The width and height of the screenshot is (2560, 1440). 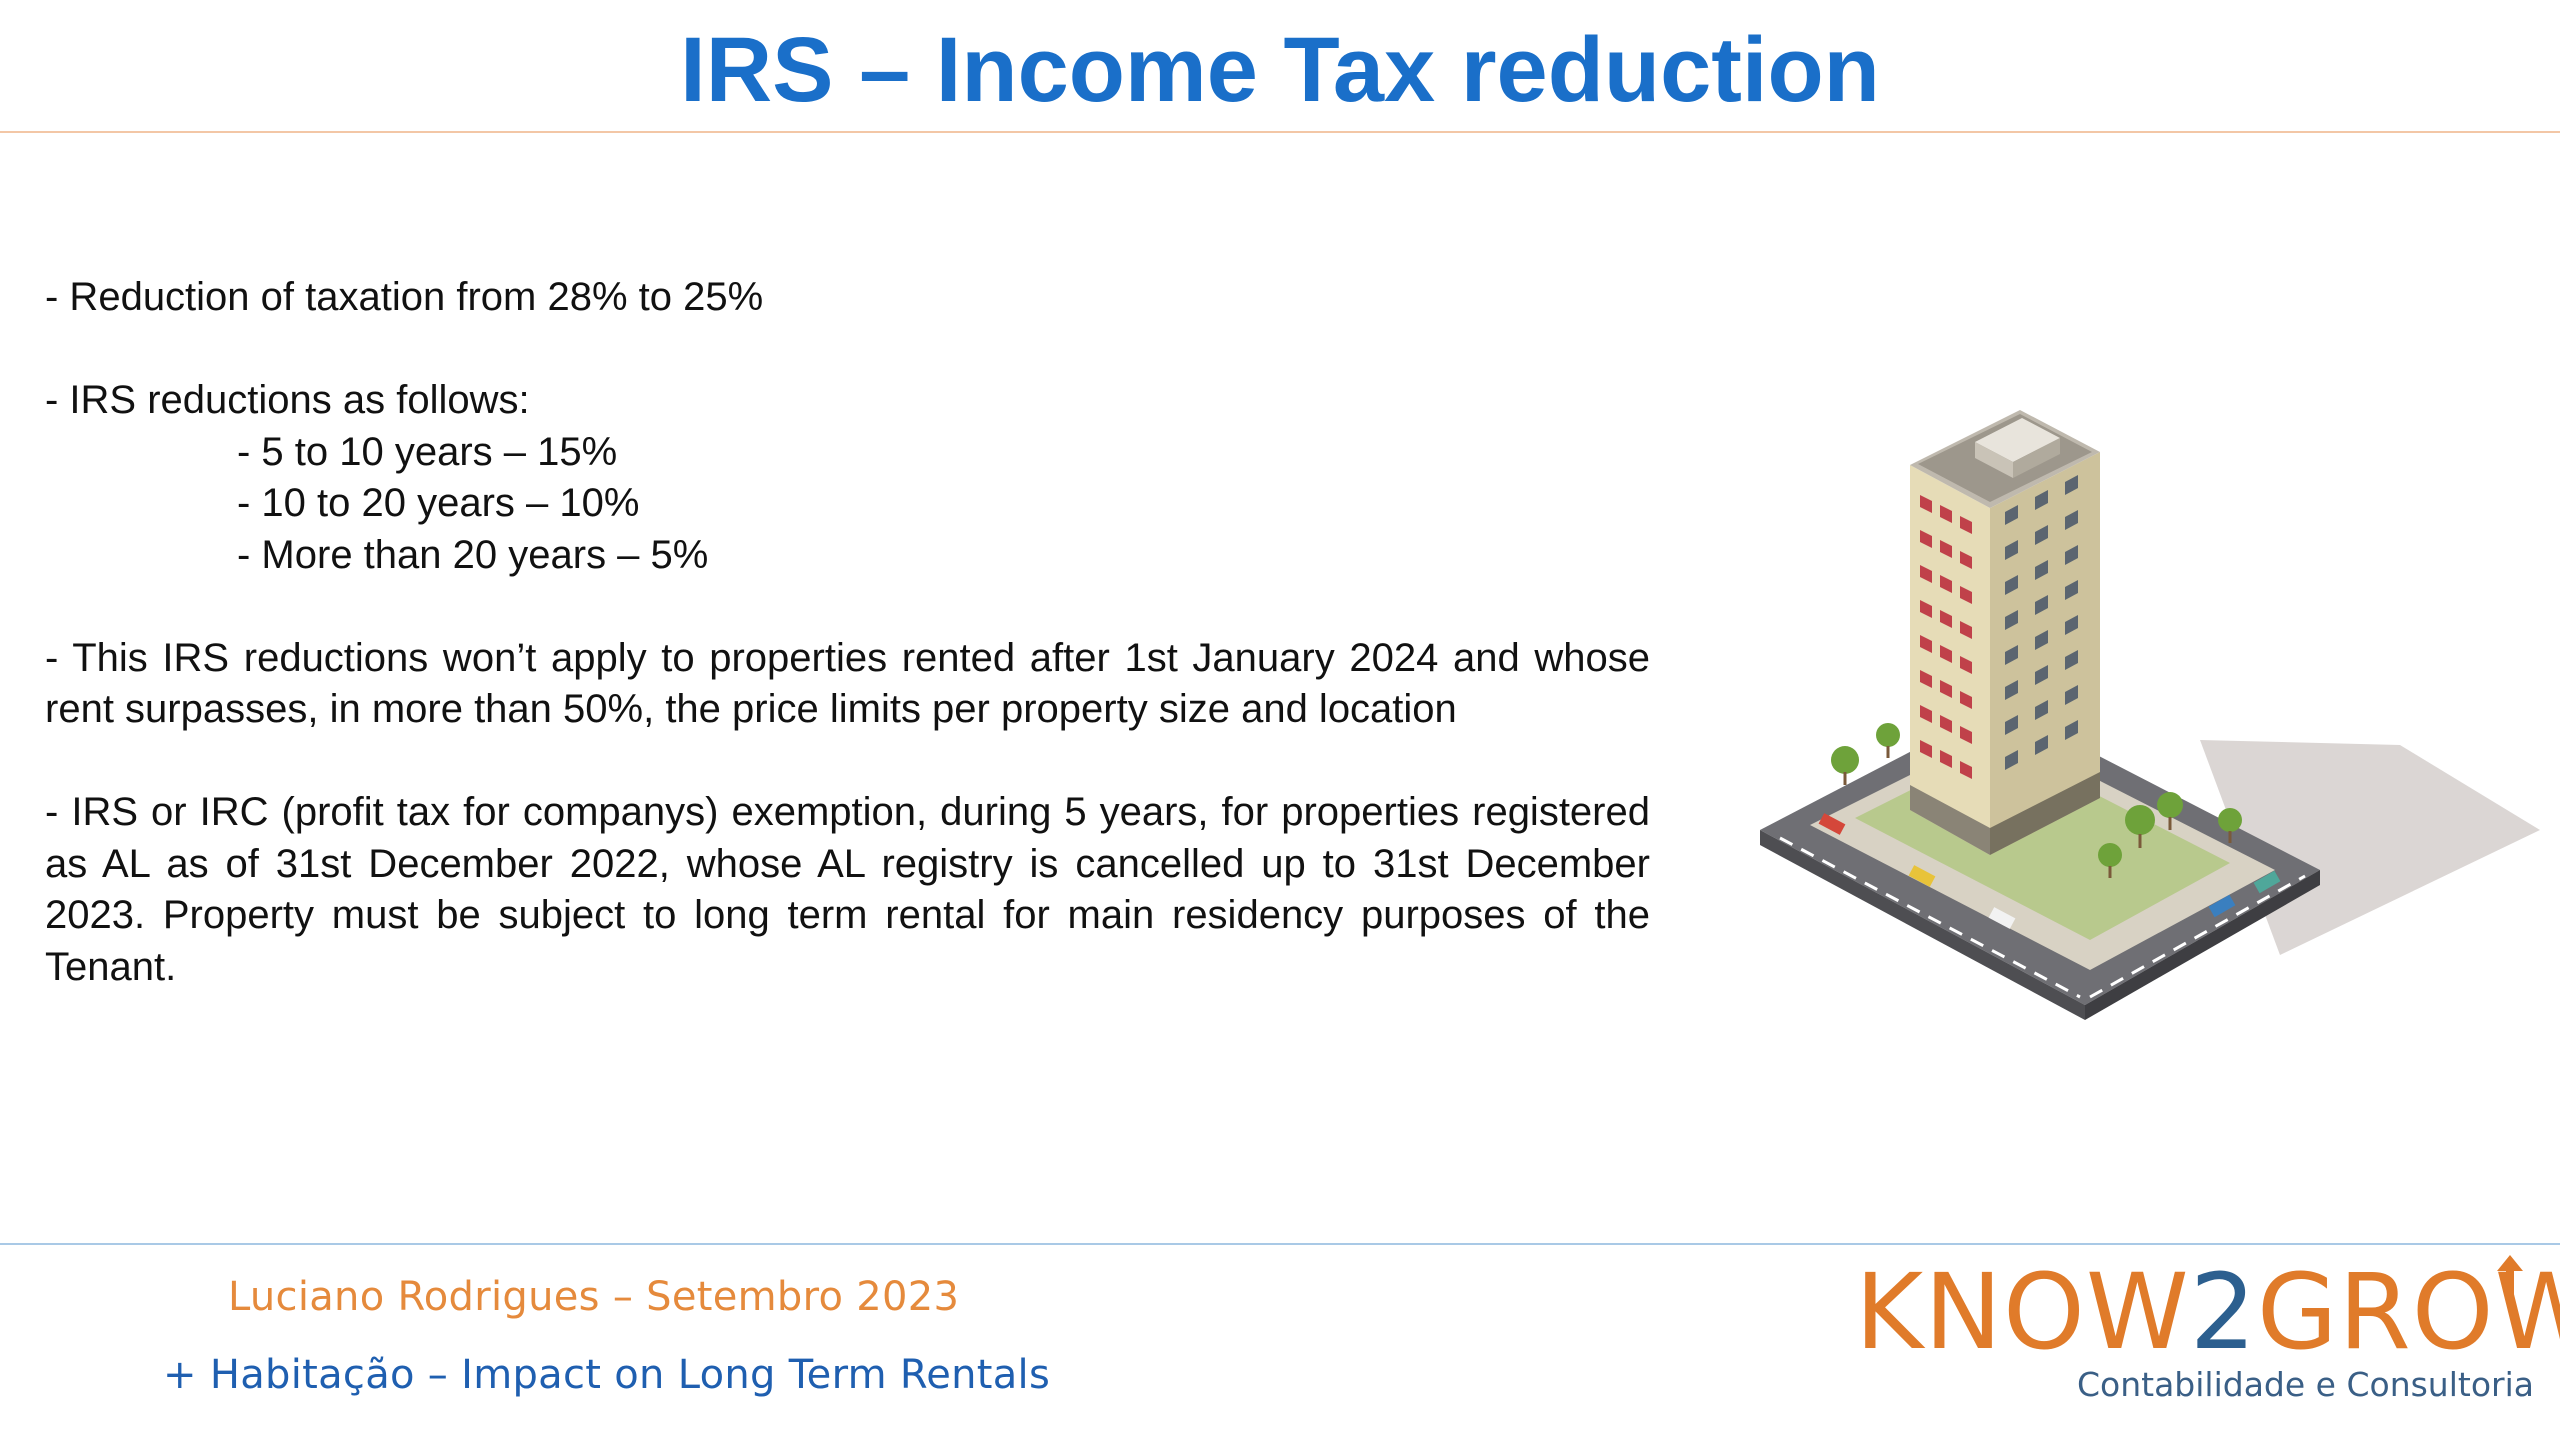 What do you see at coordinates (594, 1297) in the screenshot?
I see `footer-author: Luciano Rodrigues – Setembro 2023` at bounding box center [594, 1297].